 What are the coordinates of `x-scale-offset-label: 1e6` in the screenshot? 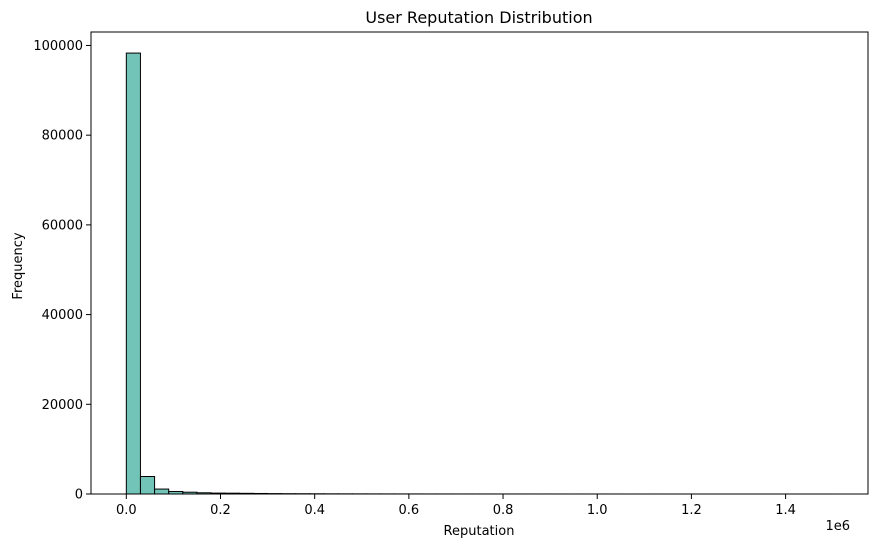 It's located at (837, 526).